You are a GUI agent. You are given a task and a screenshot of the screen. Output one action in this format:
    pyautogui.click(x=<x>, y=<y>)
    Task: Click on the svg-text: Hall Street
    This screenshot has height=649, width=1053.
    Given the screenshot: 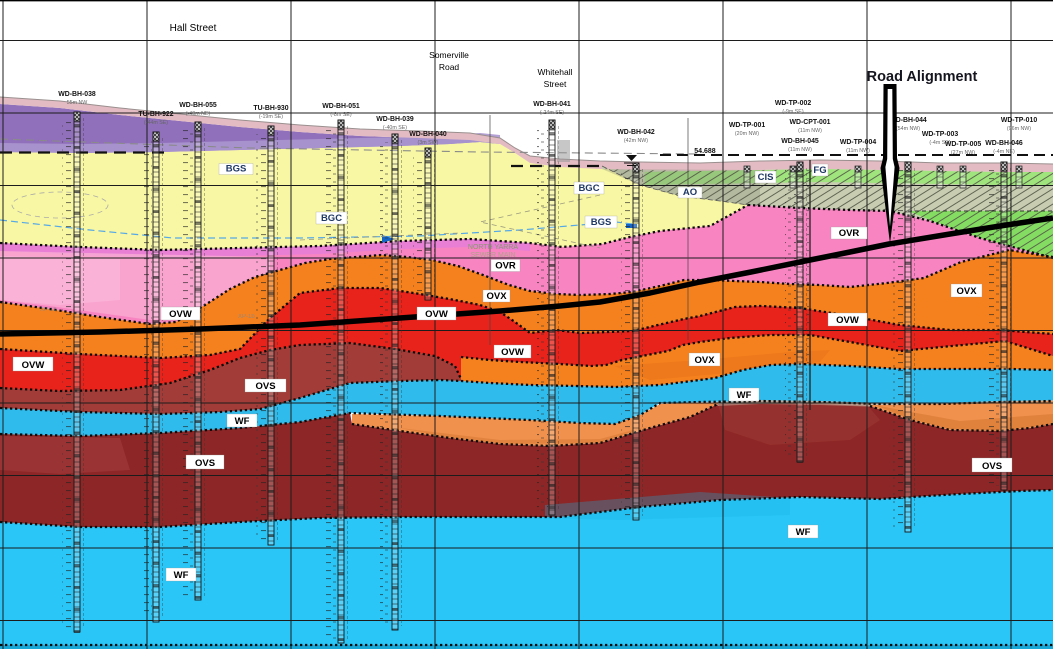 What is the action you would take?
    pyautogui.click(x=193, y=28)
    